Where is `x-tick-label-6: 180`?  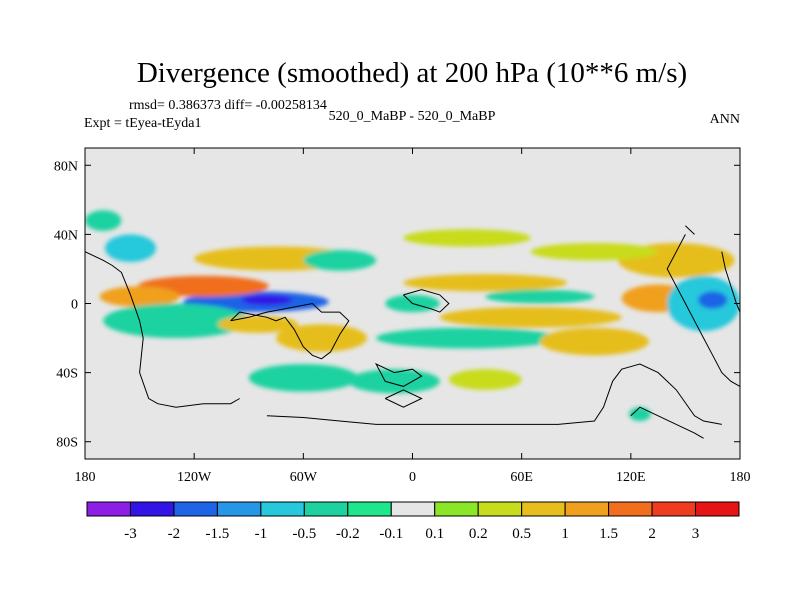 x-tick-label-6: 180 is located at coordinates (740, 477).